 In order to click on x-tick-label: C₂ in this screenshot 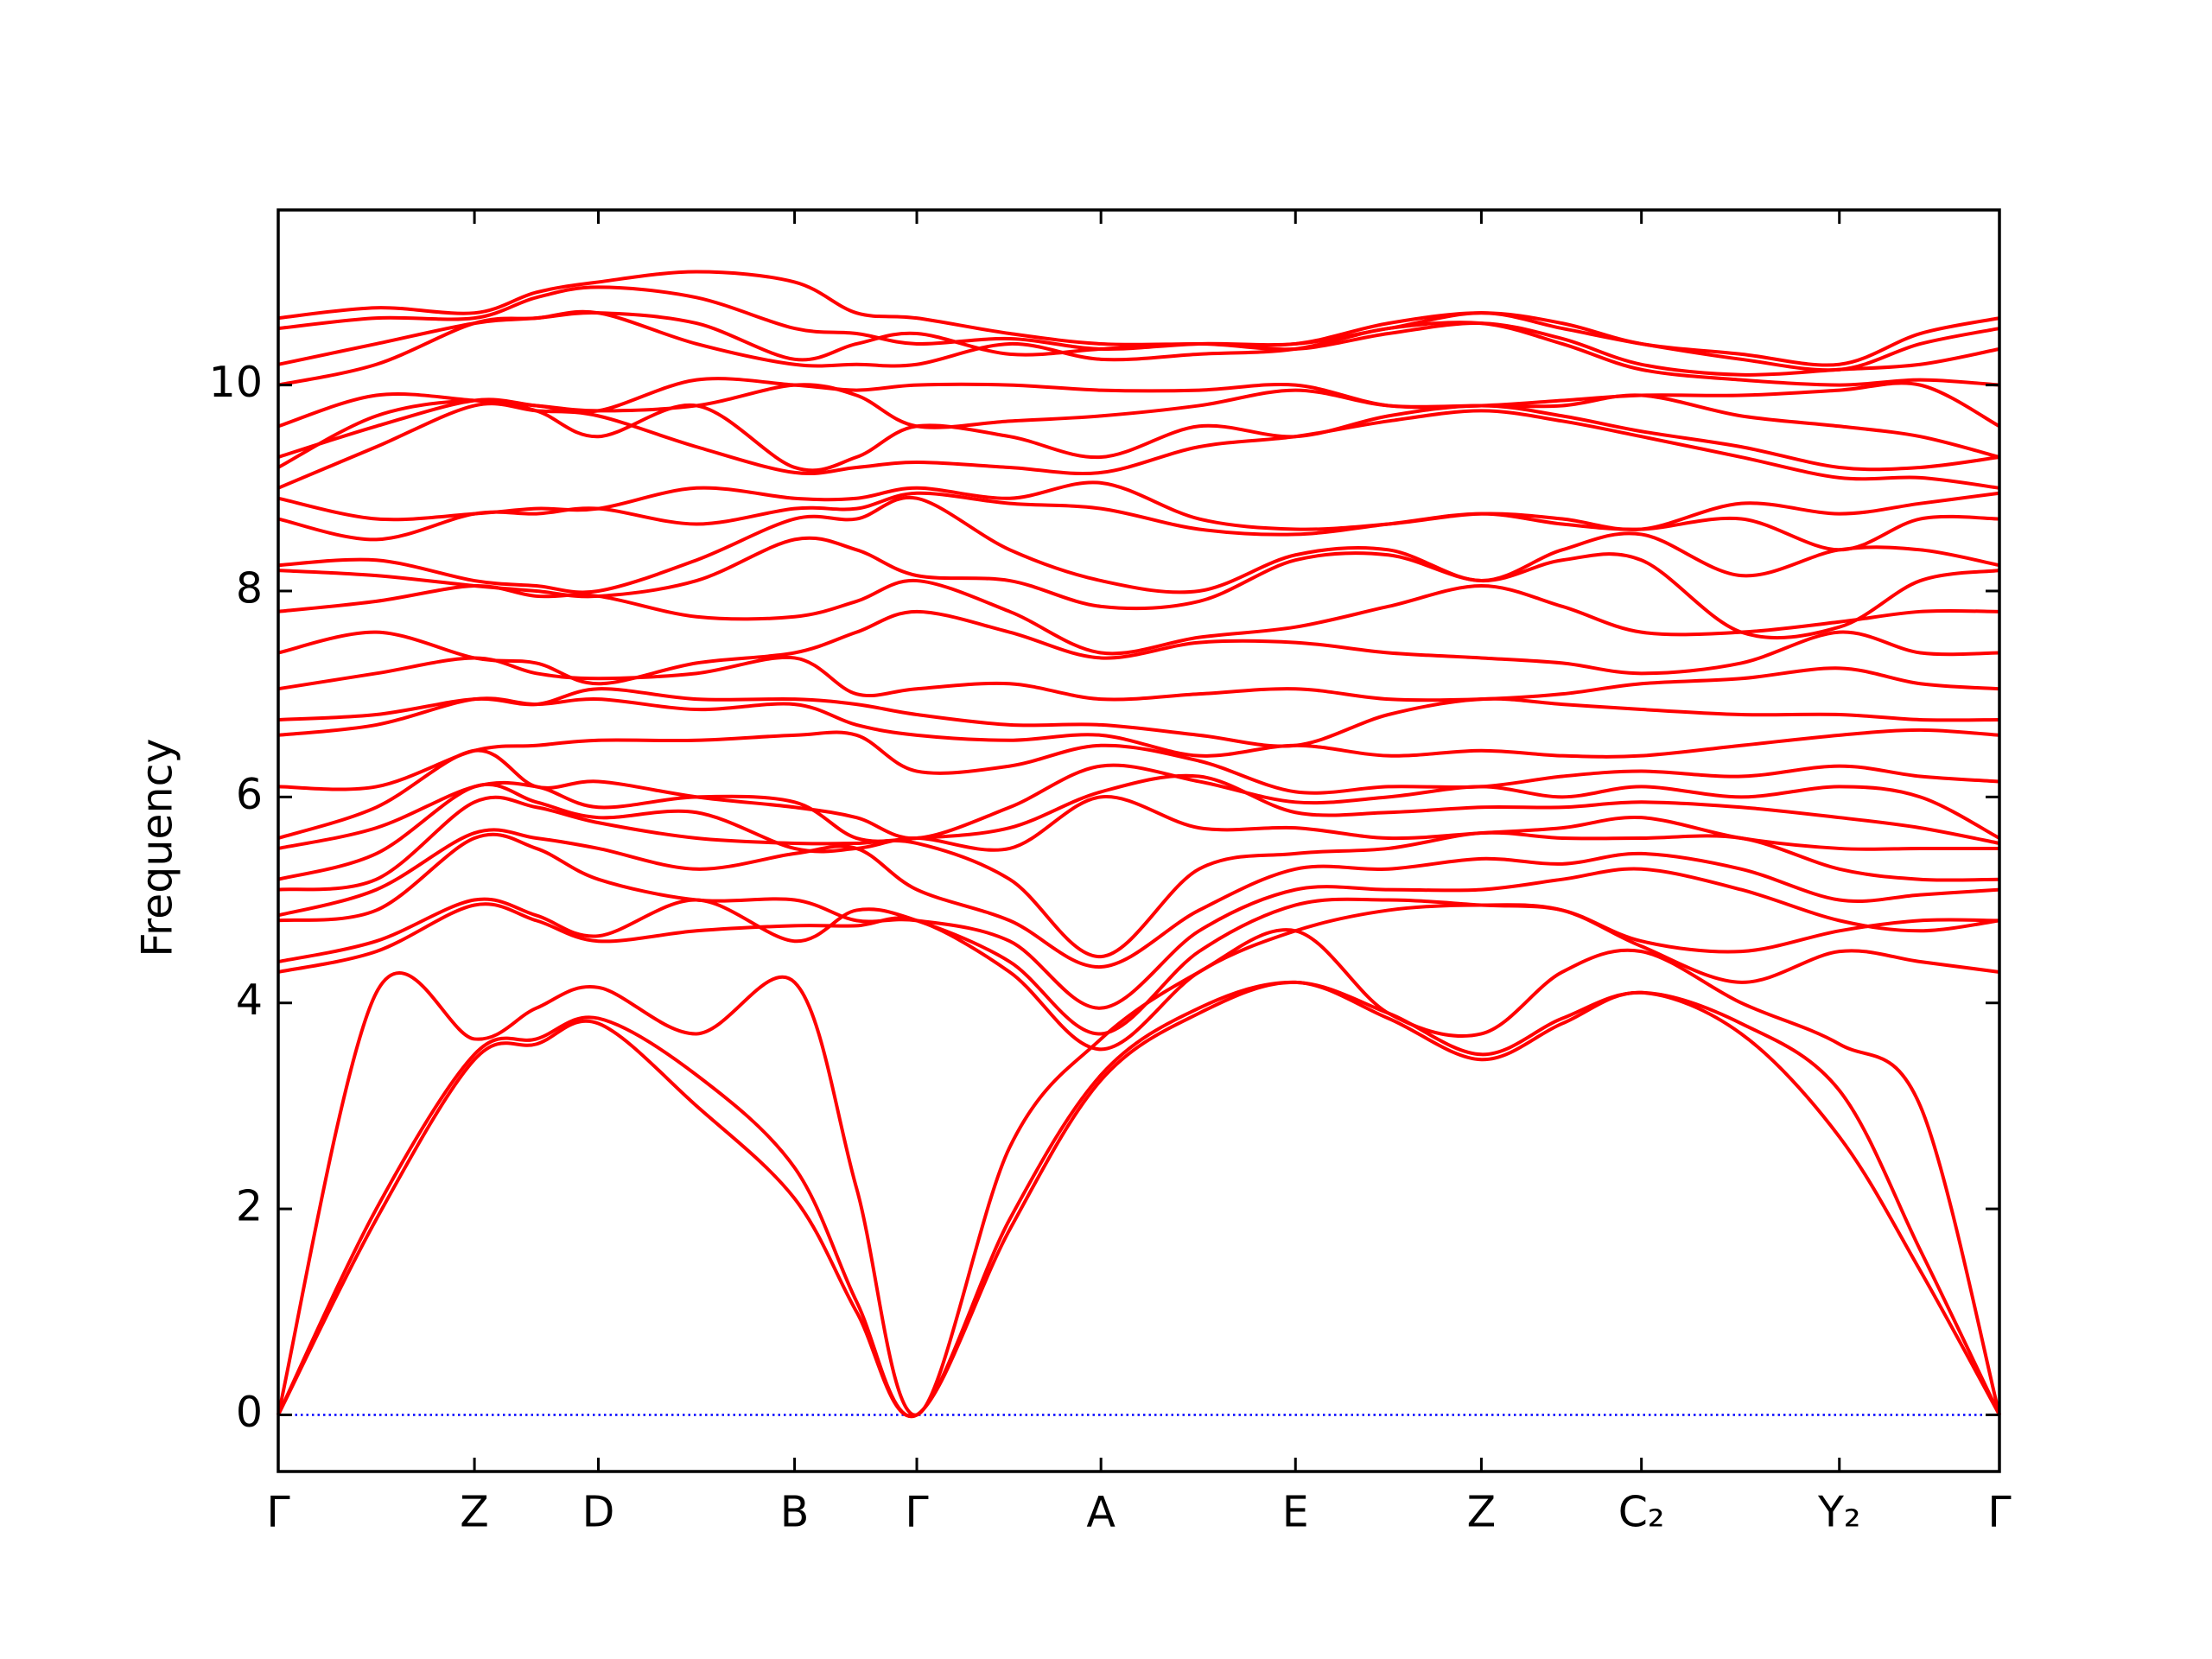, I will do `click(1641, 1512)`.